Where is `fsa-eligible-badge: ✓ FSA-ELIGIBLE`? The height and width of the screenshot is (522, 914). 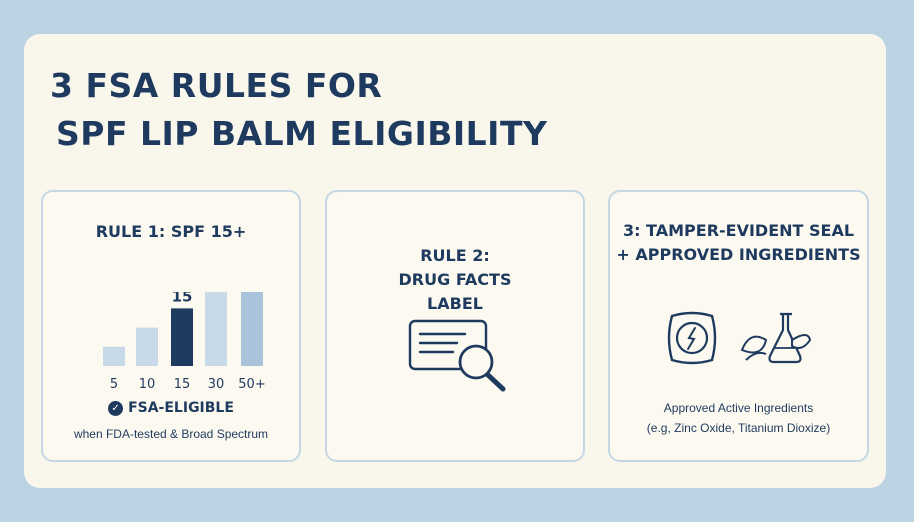 fsa-eligible-badge: ✓ FSA-ELIGIBLE is located at coordinates (171, 408).